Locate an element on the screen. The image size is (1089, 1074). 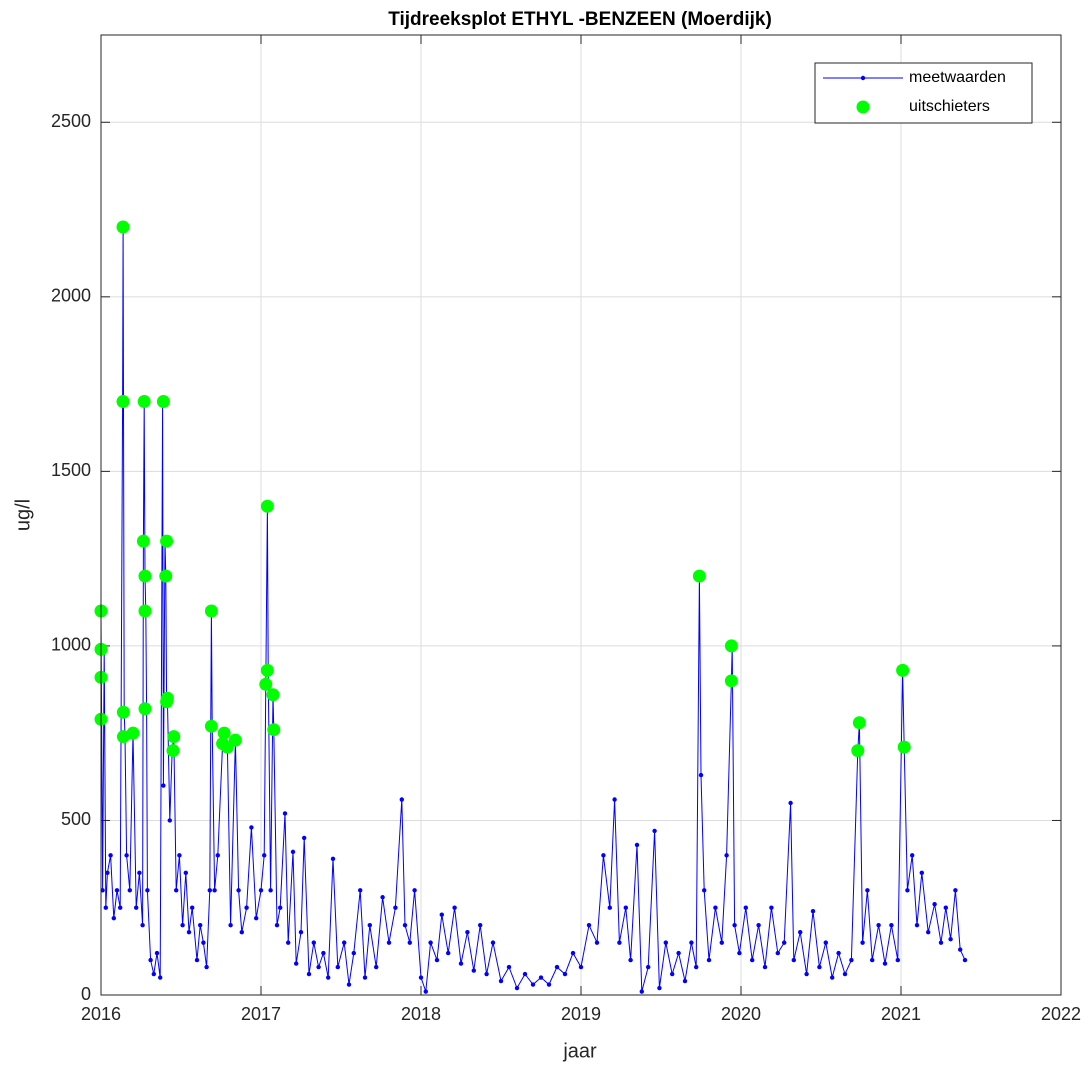
legend-label: meetwaarden is located at coordinates (957, 77).